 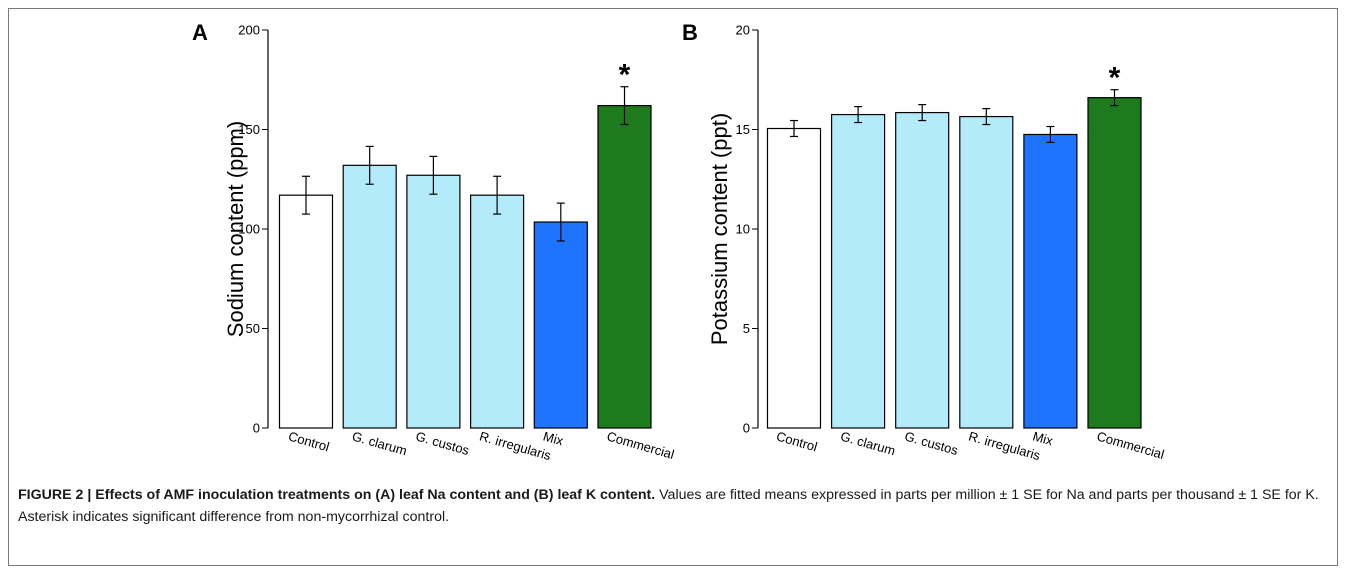 What do you see at coordinates (309, 441) in the screenshot?
I see `panel-a-x-tick-label: Control` at bounding box center [309, 441].